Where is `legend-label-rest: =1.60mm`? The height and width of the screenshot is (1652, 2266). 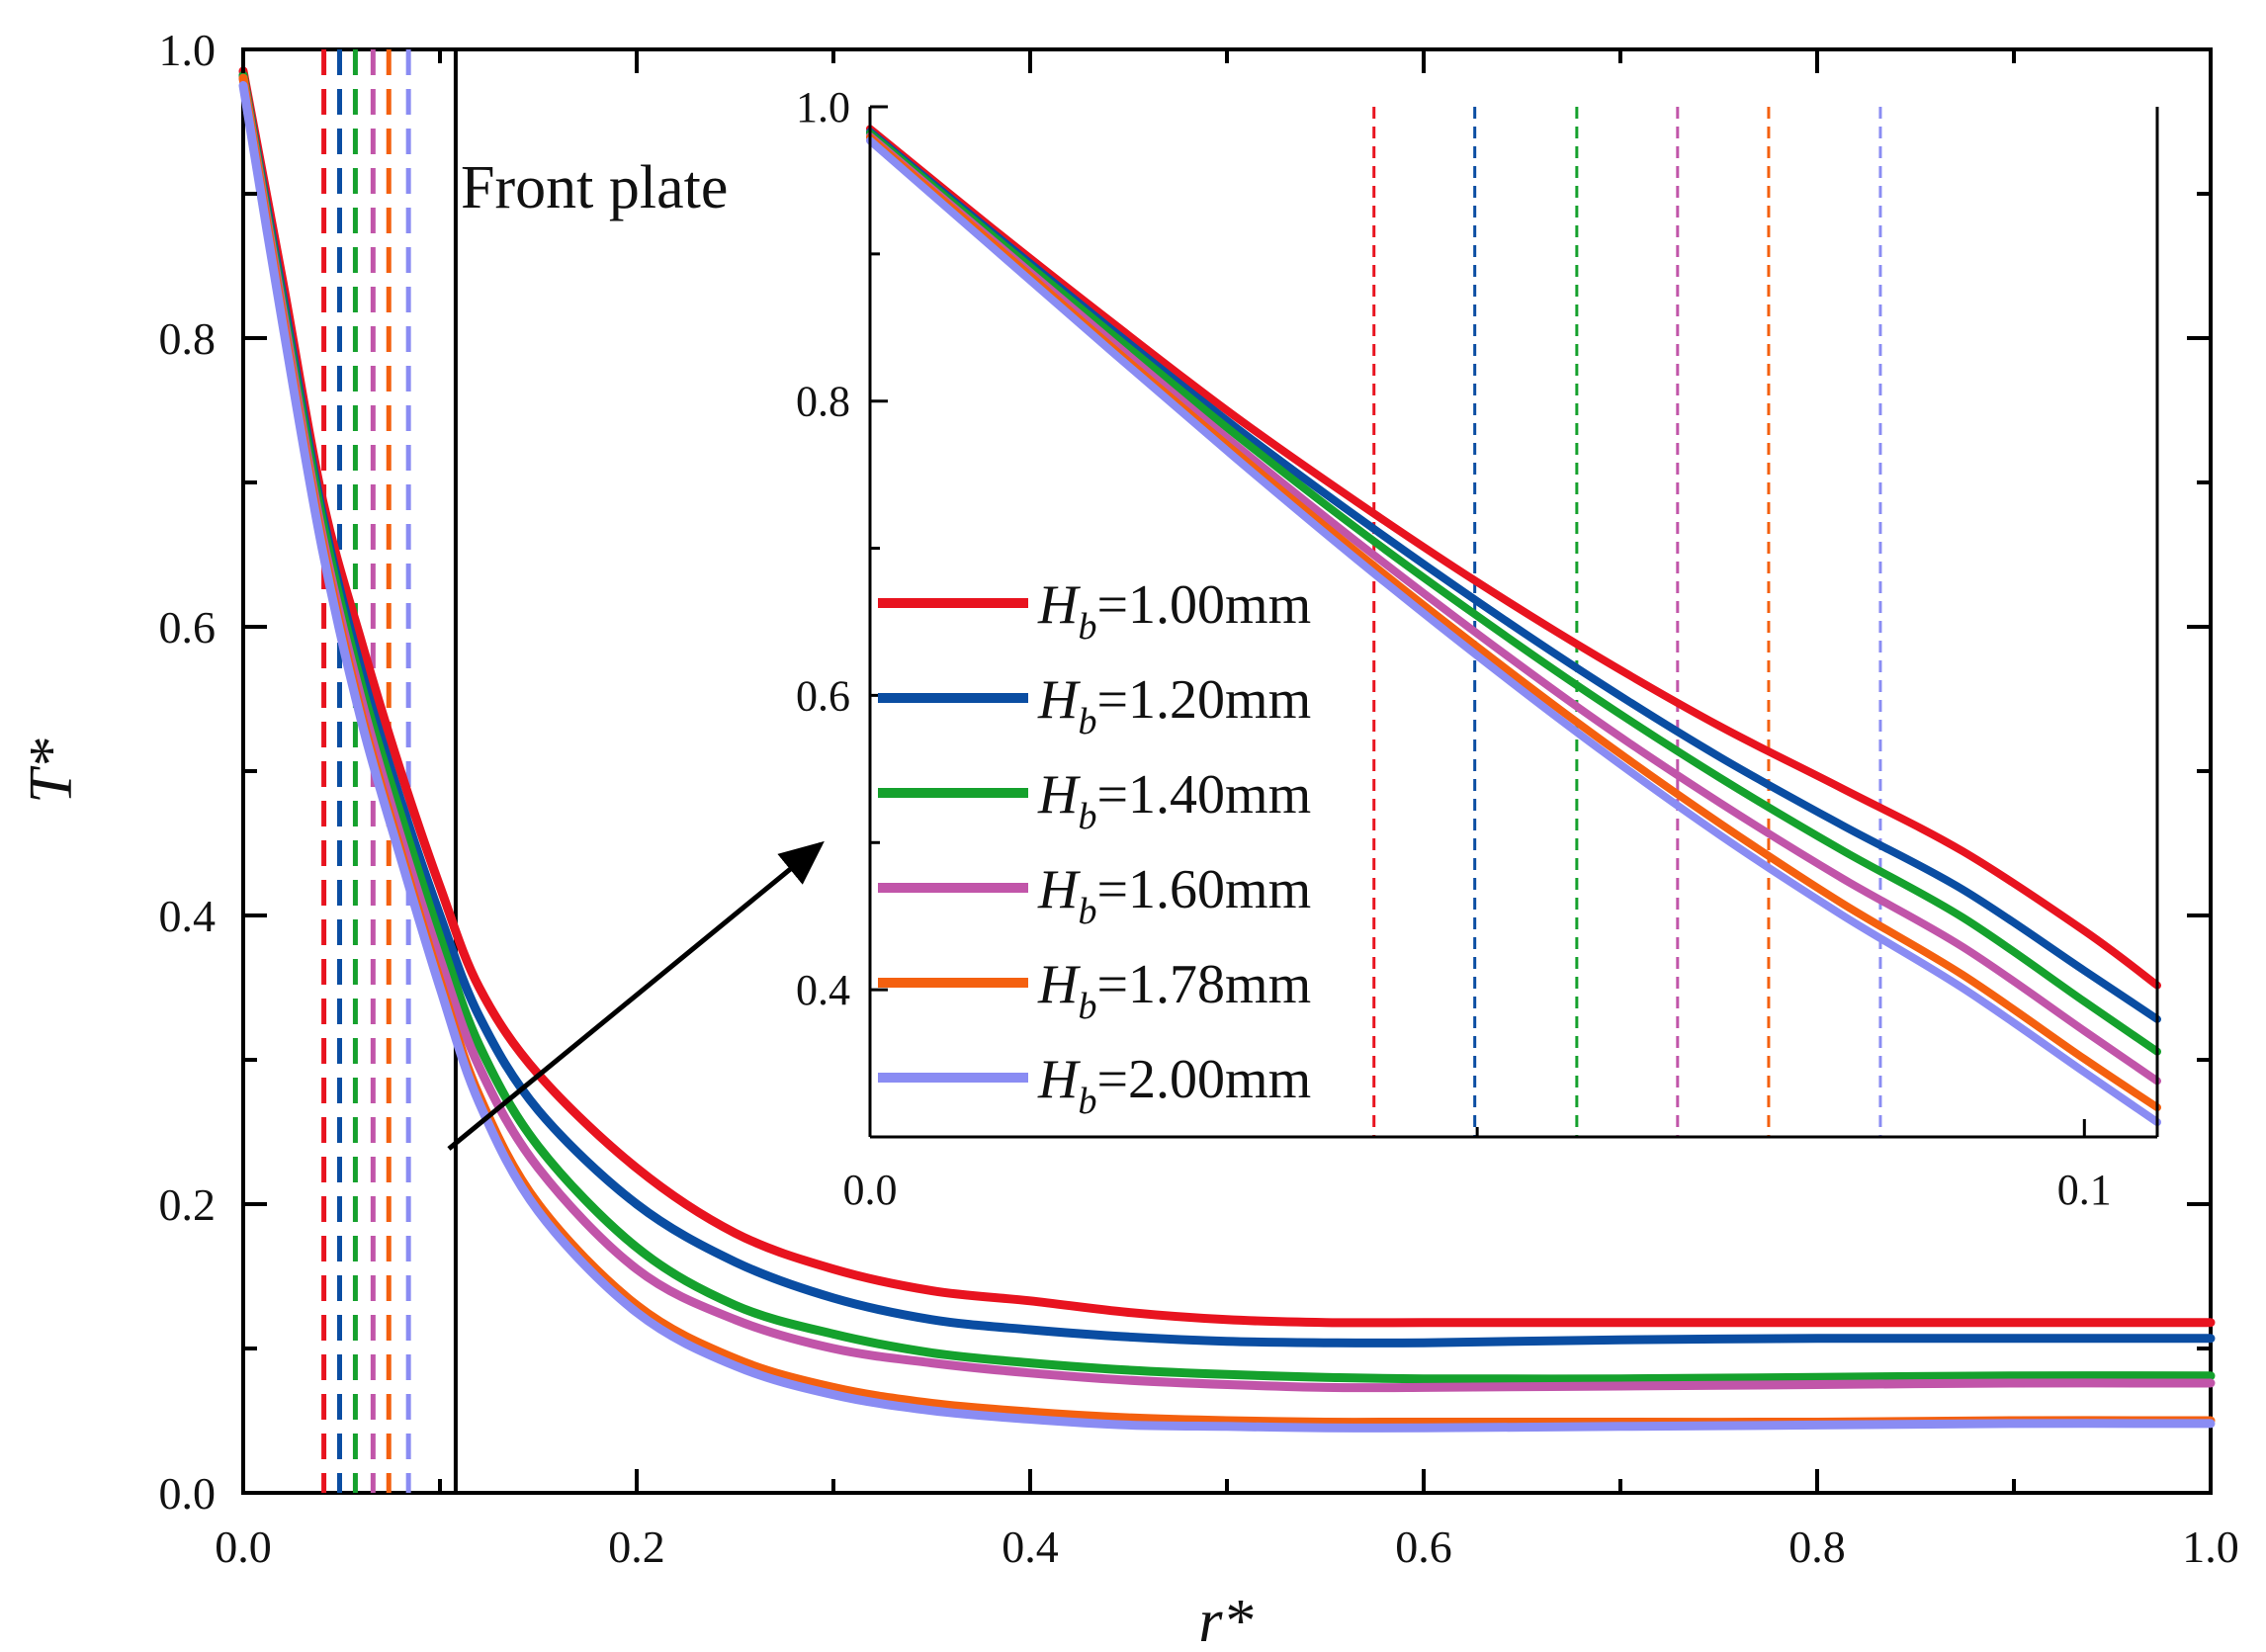 legend-label-rest: =1.60mm is located at coordinates (1203, 889).